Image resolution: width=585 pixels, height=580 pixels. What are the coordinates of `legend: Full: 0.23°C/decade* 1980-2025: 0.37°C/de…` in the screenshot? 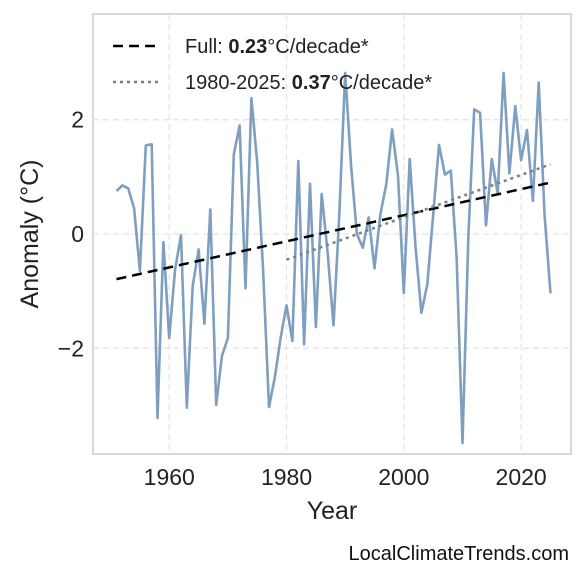 It's located at (272, 65).